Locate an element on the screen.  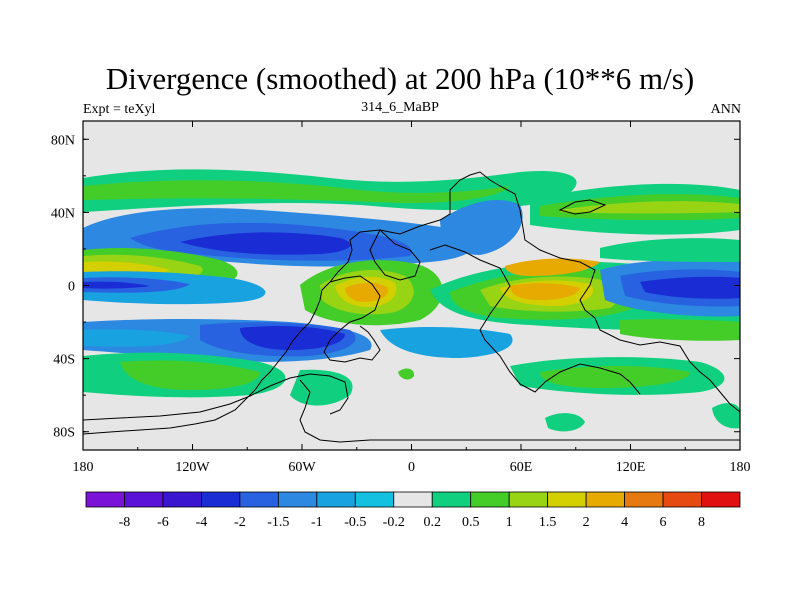
season-label: ANN is located at coordinates (725, 109).